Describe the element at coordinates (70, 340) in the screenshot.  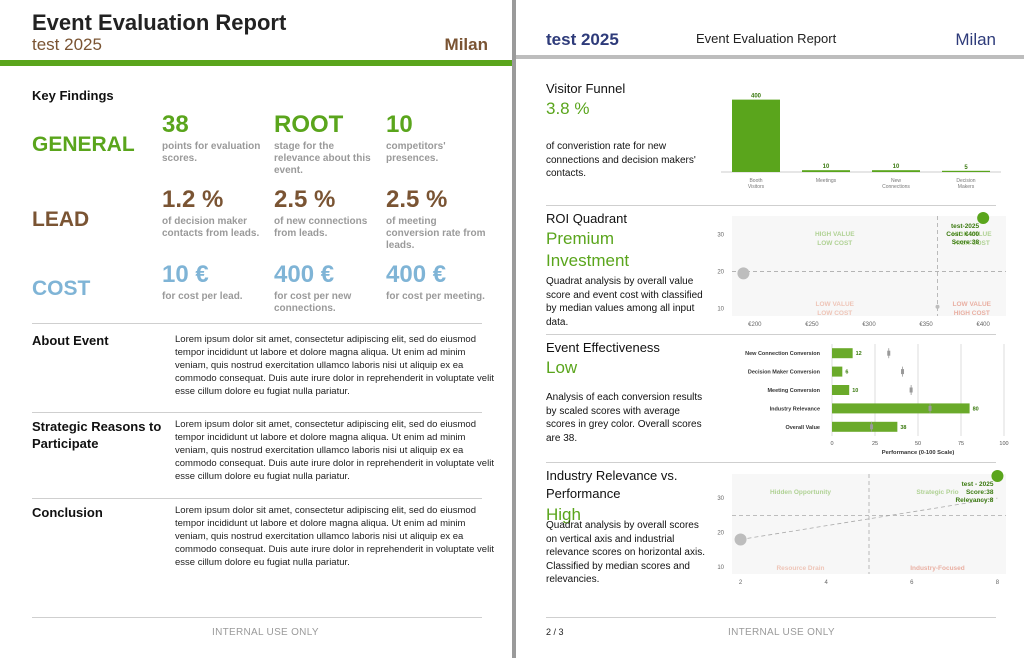
I see `section-about-event-heading: About Event` at that location.